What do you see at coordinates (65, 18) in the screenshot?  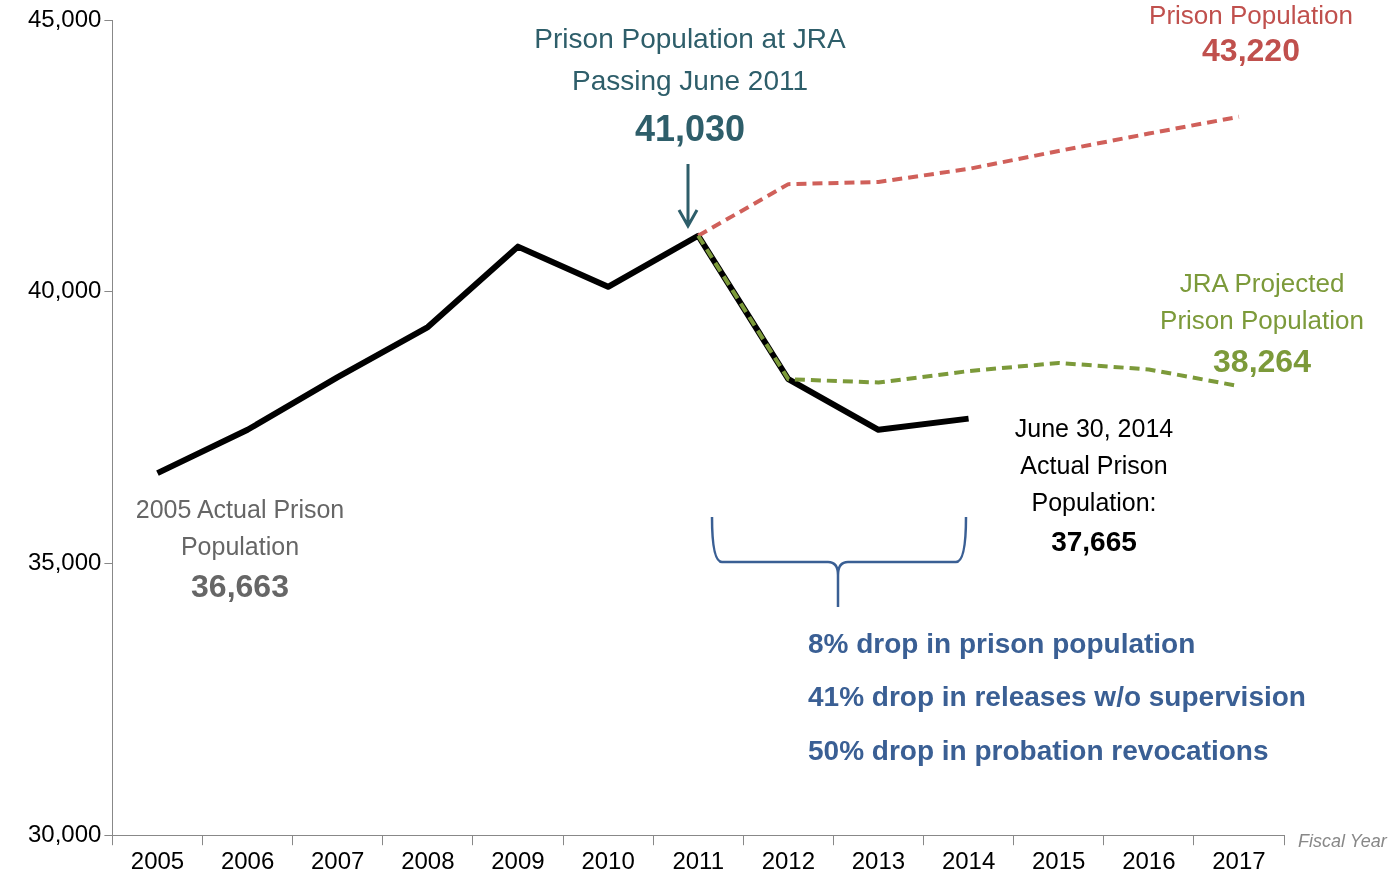 I see `y-tick-label: 45,000` at bounding box center [65, 18].